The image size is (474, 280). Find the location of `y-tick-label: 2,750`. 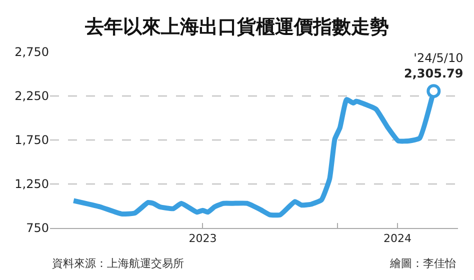

y-tick-label: 2,750 is located at coordinates (31, 52).